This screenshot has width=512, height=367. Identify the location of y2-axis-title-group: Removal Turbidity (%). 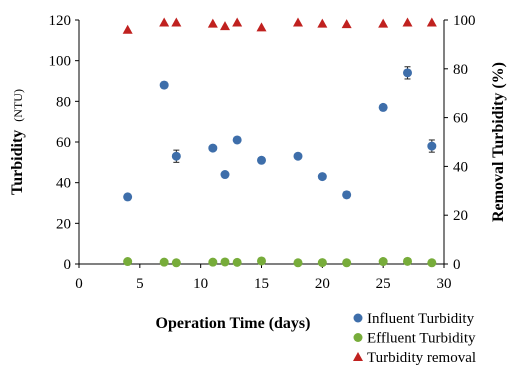
(498, 142).